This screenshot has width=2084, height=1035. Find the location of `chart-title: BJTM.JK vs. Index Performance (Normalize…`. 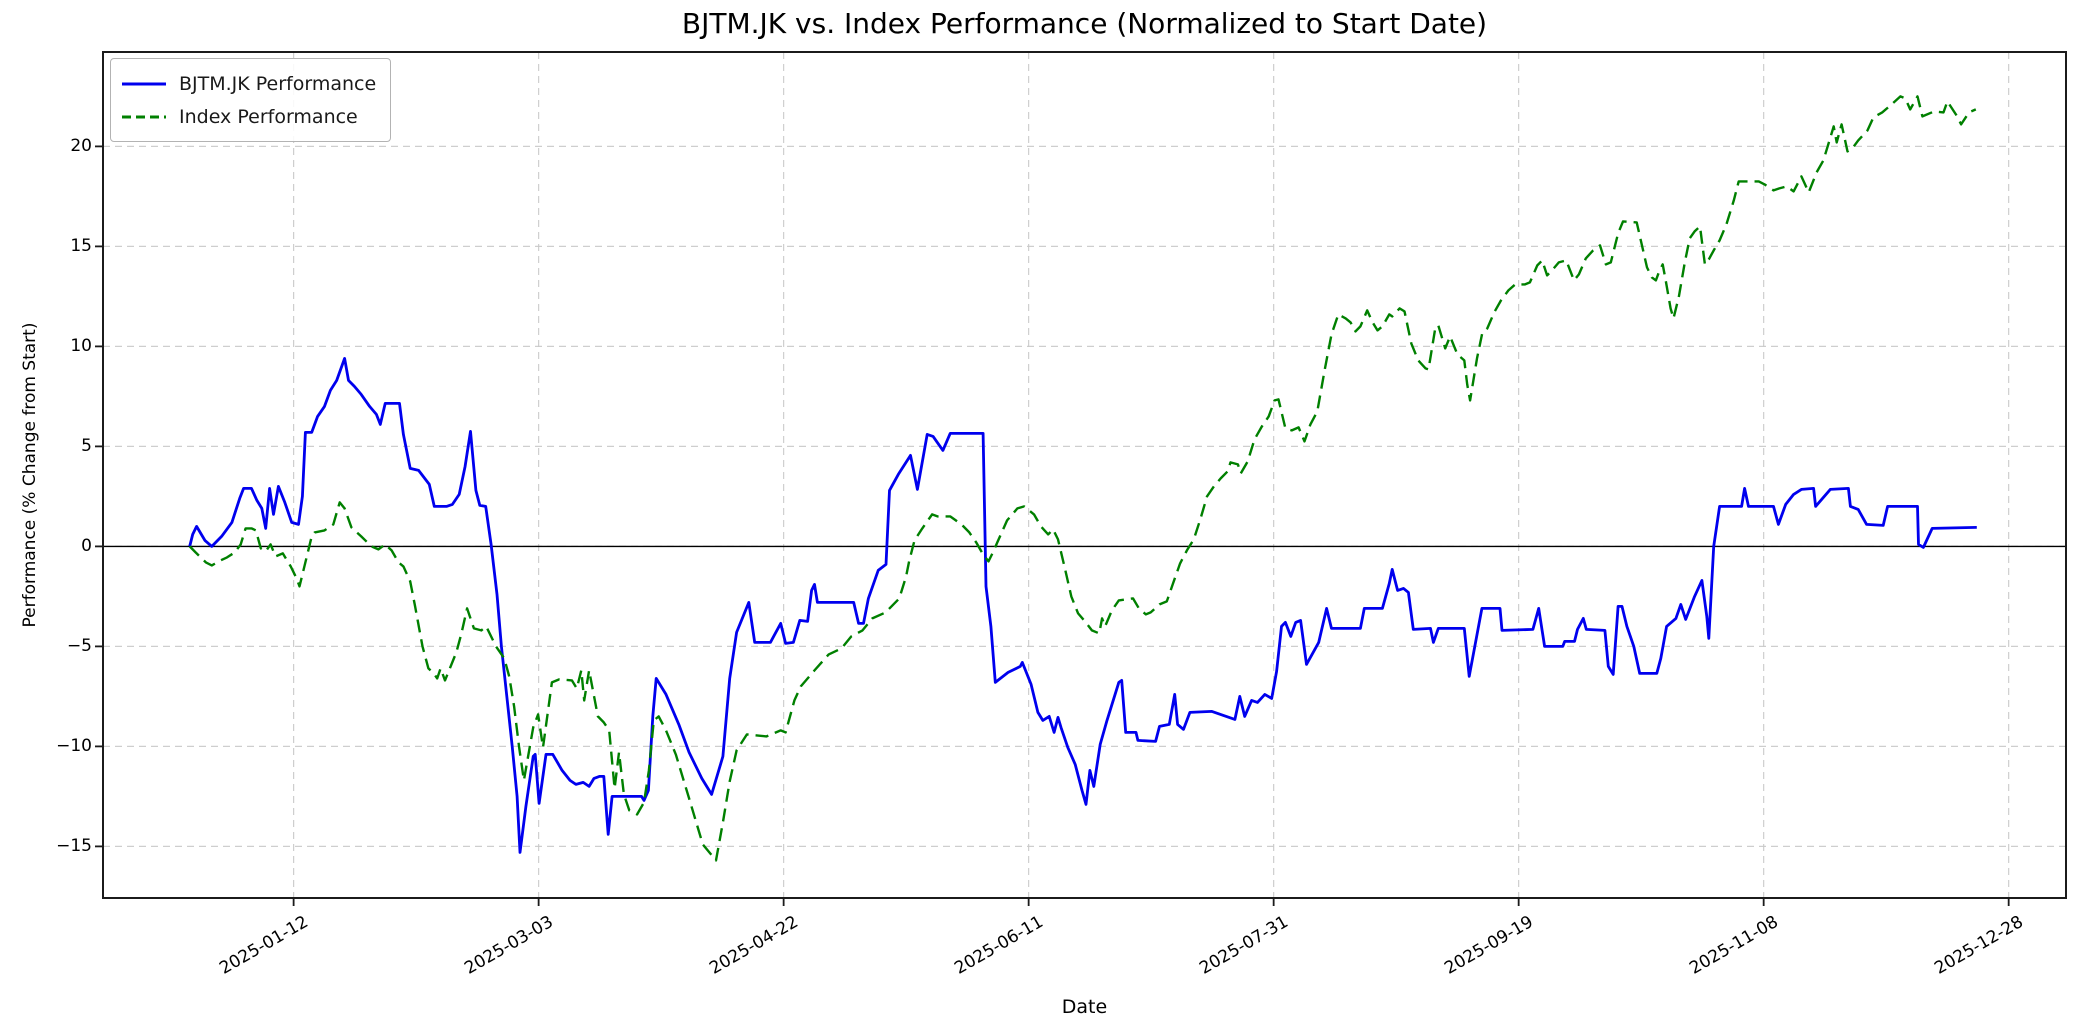

chart-title: BJTM.JK vs. Index Performance (Normalize… is located at coordinates (1084, 23).